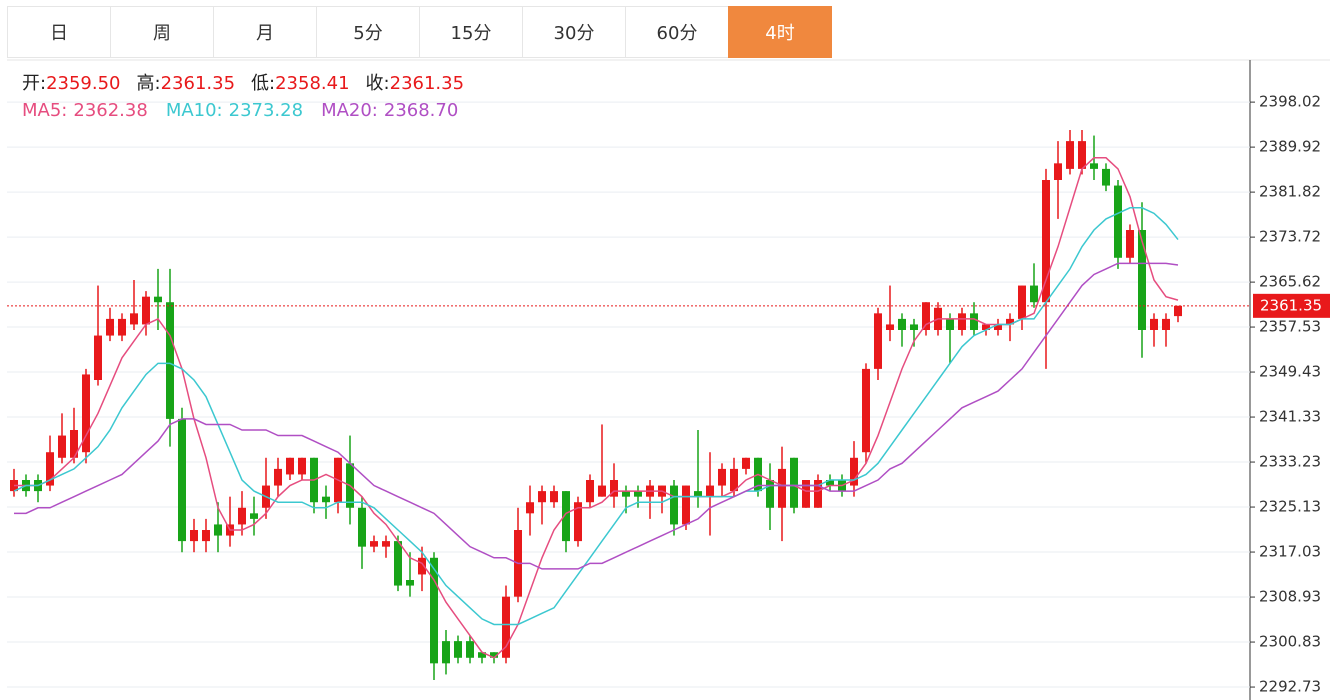  What do you see at coordinates (368, 32) in the screenshot?
I see `tab: 5分` at bounding box center [368, 32].